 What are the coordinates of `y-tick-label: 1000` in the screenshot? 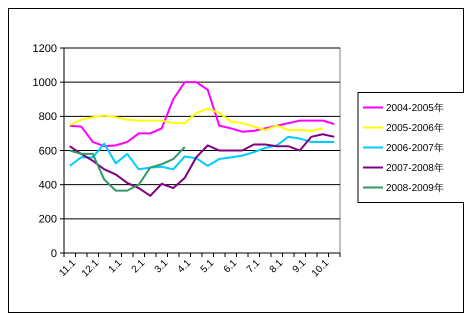 It's located at (44, 83).